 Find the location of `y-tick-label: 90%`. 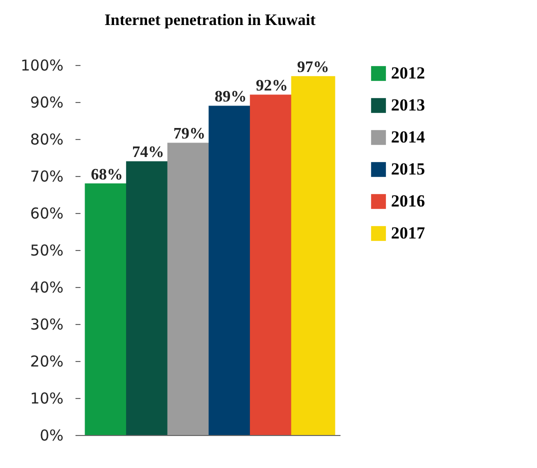

y-tick-label: 90% is located at coordinates (47, 103).